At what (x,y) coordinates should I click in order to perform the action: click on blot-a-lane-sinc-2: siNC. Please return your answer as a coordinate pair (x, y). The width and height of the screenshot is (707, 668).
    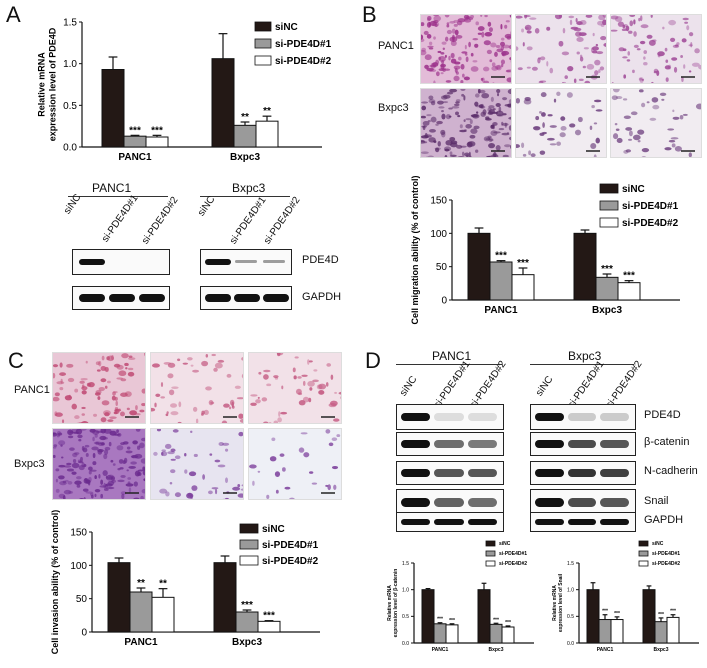
    Looking at the image, I should click on (207, 206).